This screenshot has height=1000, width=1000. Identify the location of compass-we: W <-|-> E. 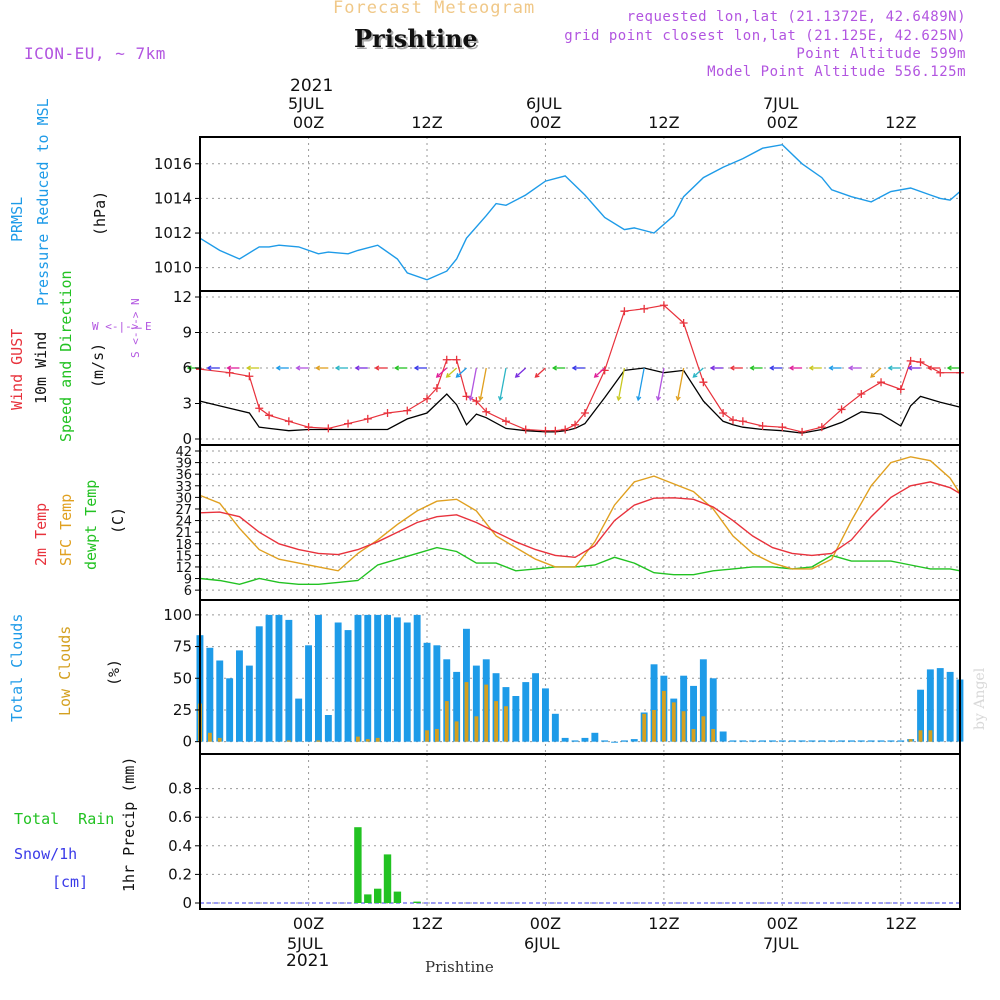
(122, 326).